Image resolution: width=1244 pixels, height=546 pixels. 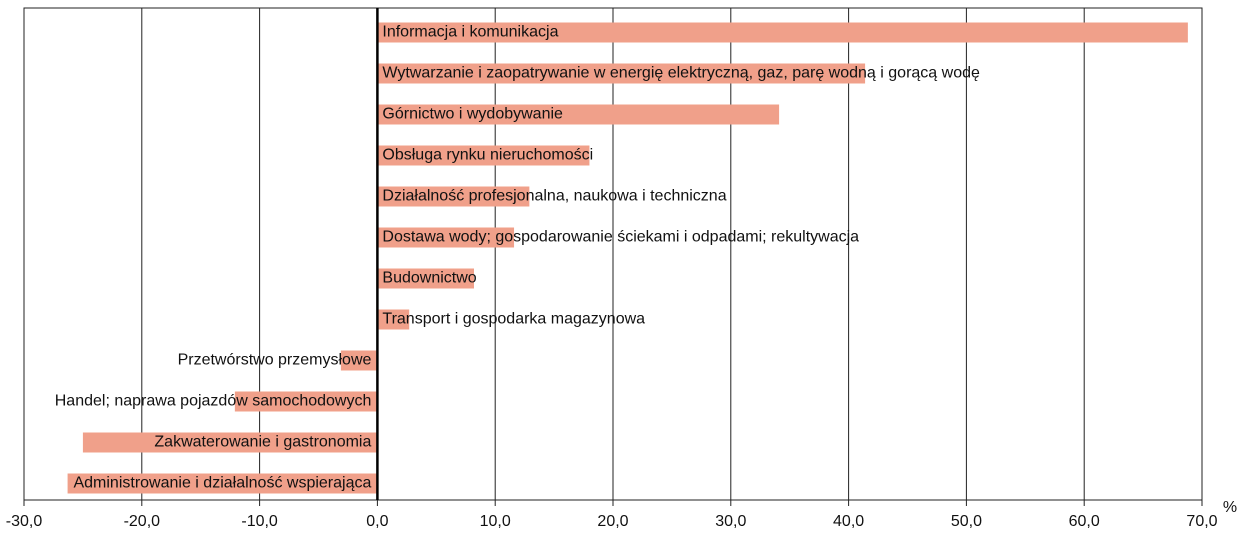 I want to click on x-tick-label: -20,0, so click(x=142, y=521).